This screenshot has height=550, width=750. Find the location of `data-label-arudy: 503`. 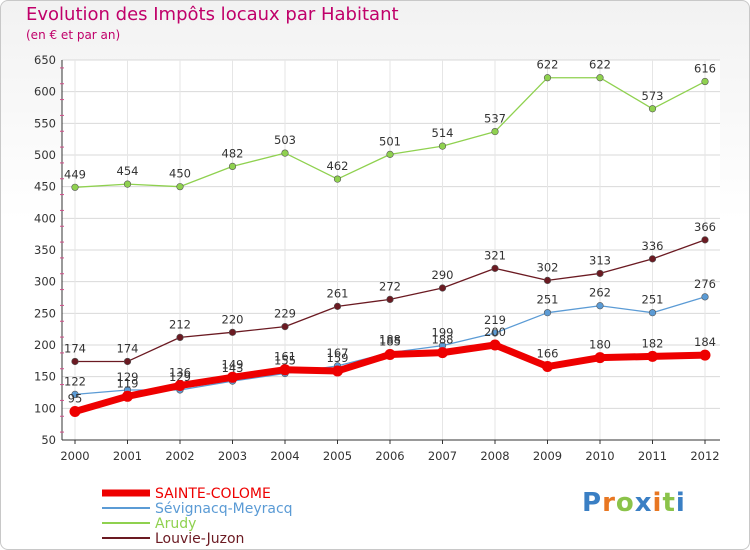

data-label-arudy: 503 is located at coordinates (285, 140).